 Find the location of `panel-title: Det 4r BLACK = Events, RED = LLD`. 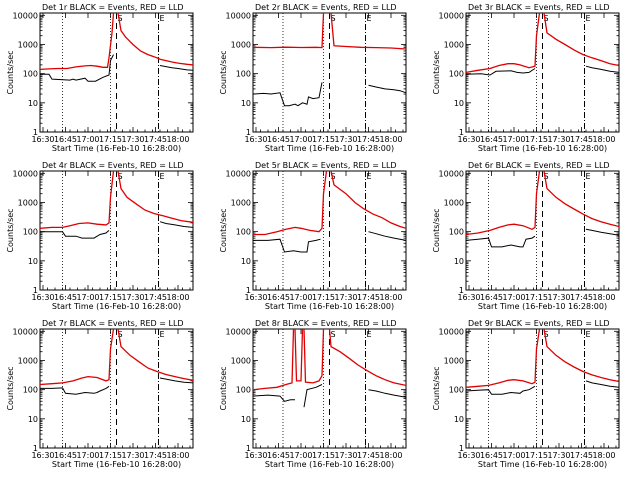

panel-title: Det 4r BLACK = Events, RED = LLD is located at coordinates (113, 165).